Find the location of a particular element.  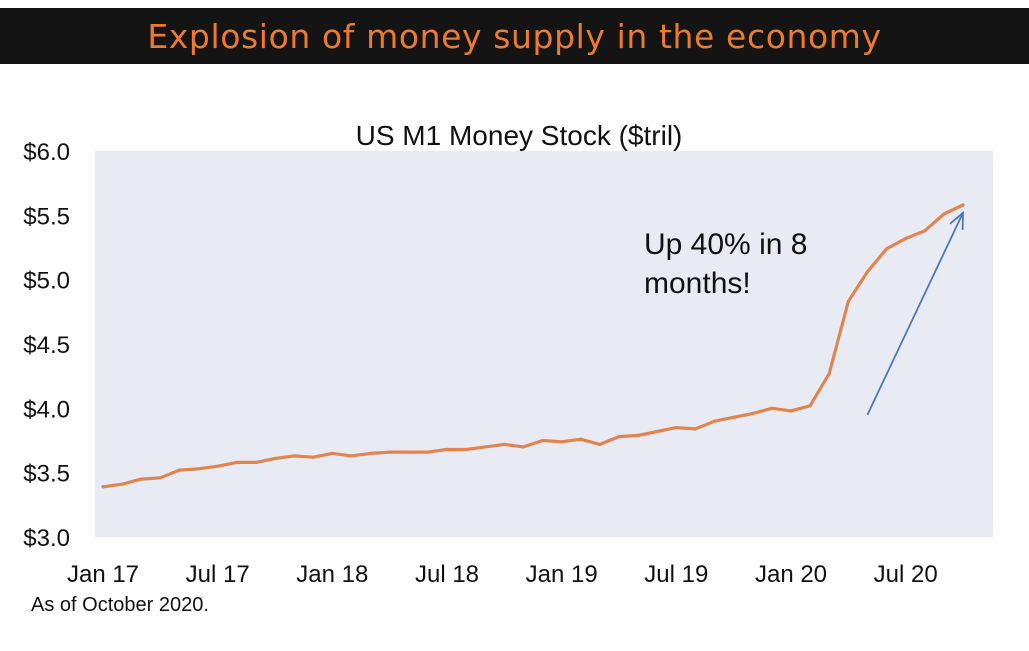

page-title: Explosion of money supply in the economy is located at coordinates (514, 36).